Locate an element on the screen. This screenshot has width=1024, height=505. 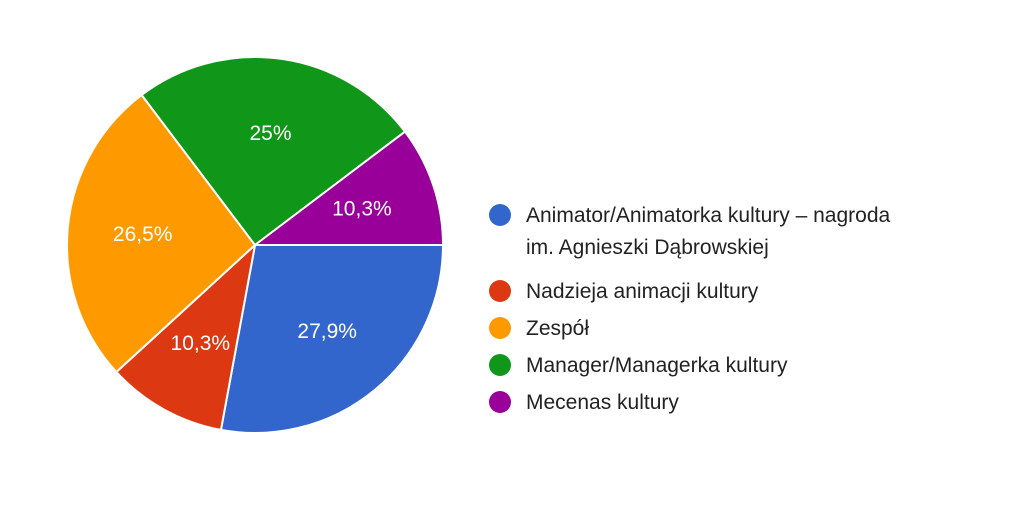
legend-item-manager-managerka-kultury: Manager/Managerka kultury is located at coordinates (638, 365).